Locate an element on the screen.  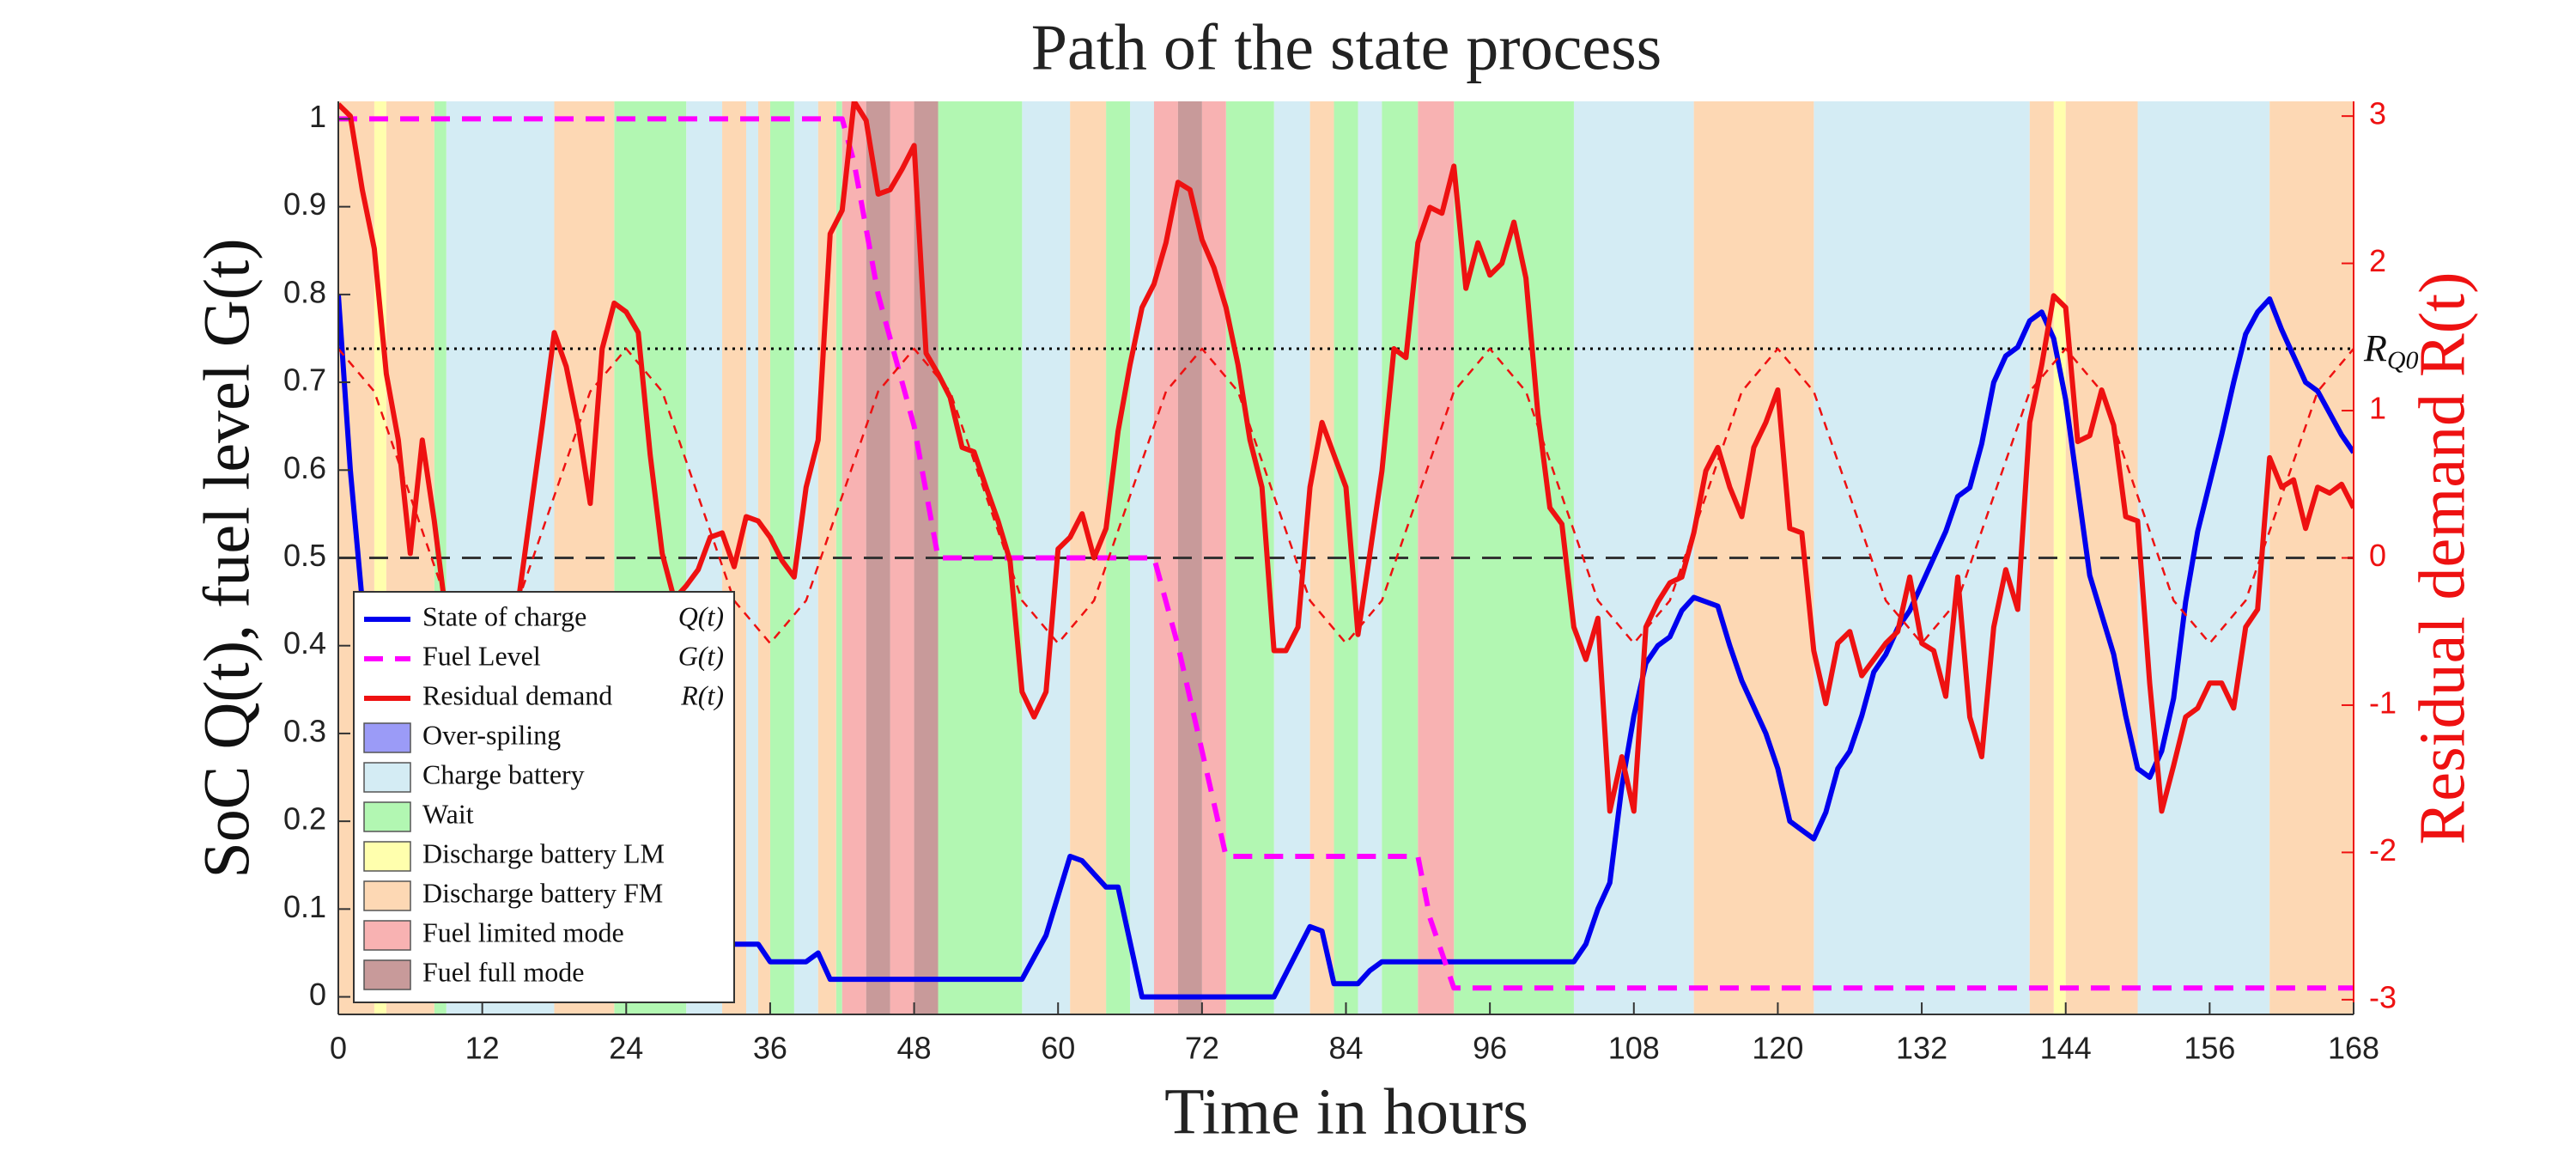
x-tick-label: 96 is located at coordinates (1490, 1048).